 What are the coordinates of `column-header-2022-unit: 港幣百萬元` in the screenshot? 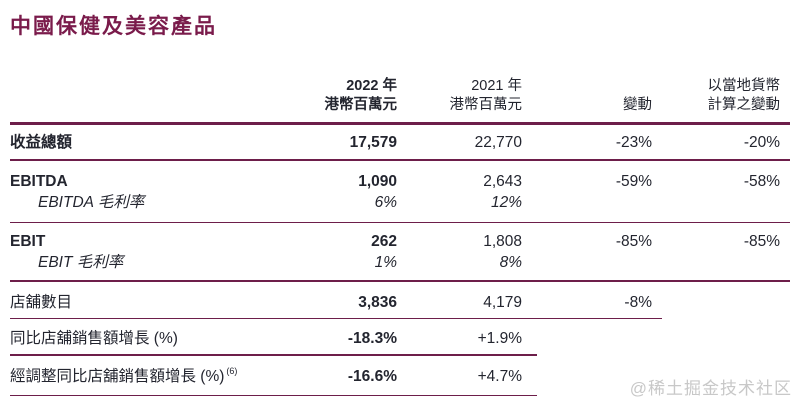 It's located at (361, 105).